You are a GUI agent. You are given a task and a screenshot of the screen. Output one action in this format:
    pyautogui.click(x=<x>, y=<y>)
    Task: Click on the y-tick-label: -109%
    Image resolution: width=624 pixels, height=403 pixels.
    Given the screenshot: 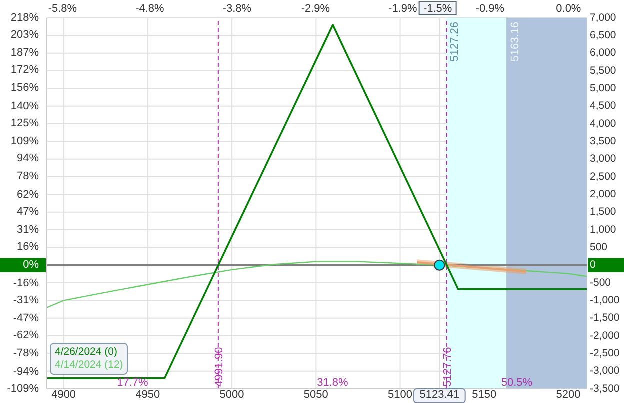 What is the action you would take?
    pyautogui.click(x=23, y=388)
    